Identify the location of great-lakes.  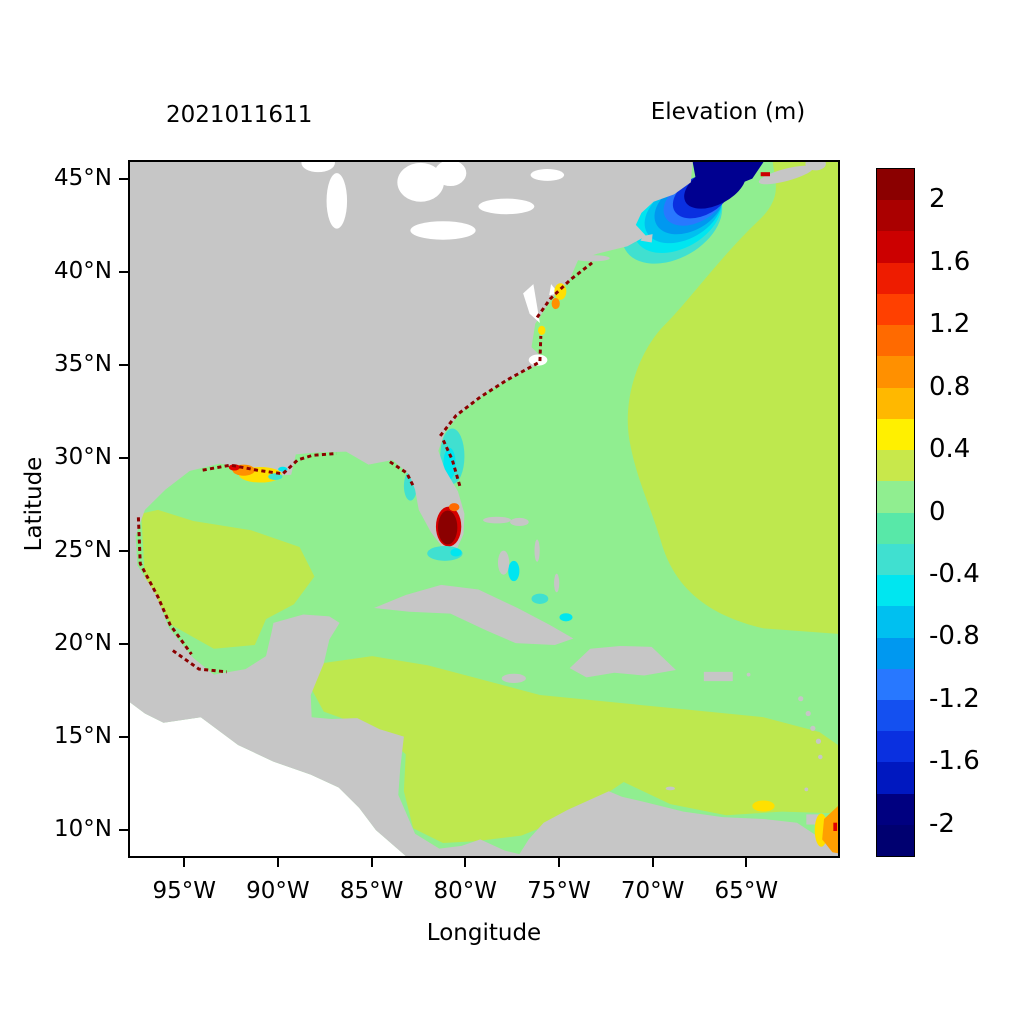
(433, 201).